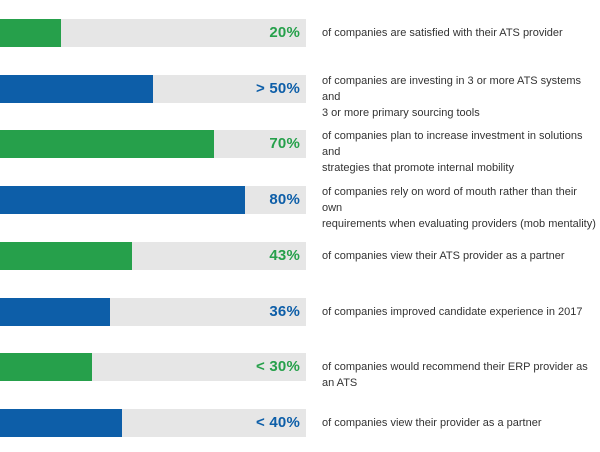 The width and height of the screenshot is (600, 452). What do you see at coordinates (153, 312) in the screenshot?
I see `bar-track: 36%` at bounding box center [153, 312].